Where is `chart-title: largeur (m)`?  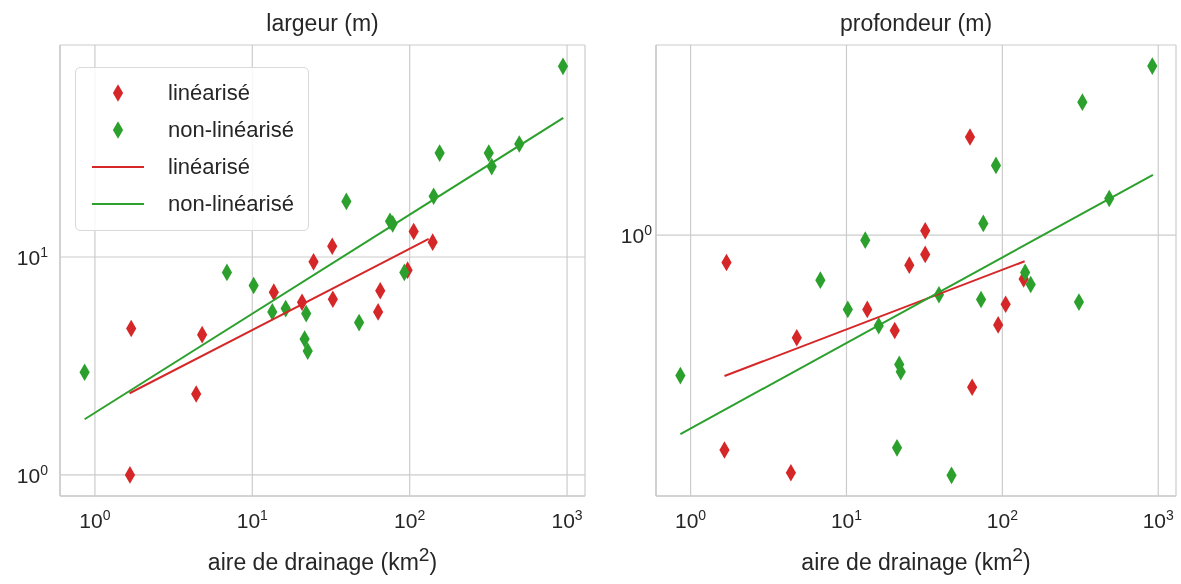 chart-title: largeur (m) is located at coordinates (322, 23).